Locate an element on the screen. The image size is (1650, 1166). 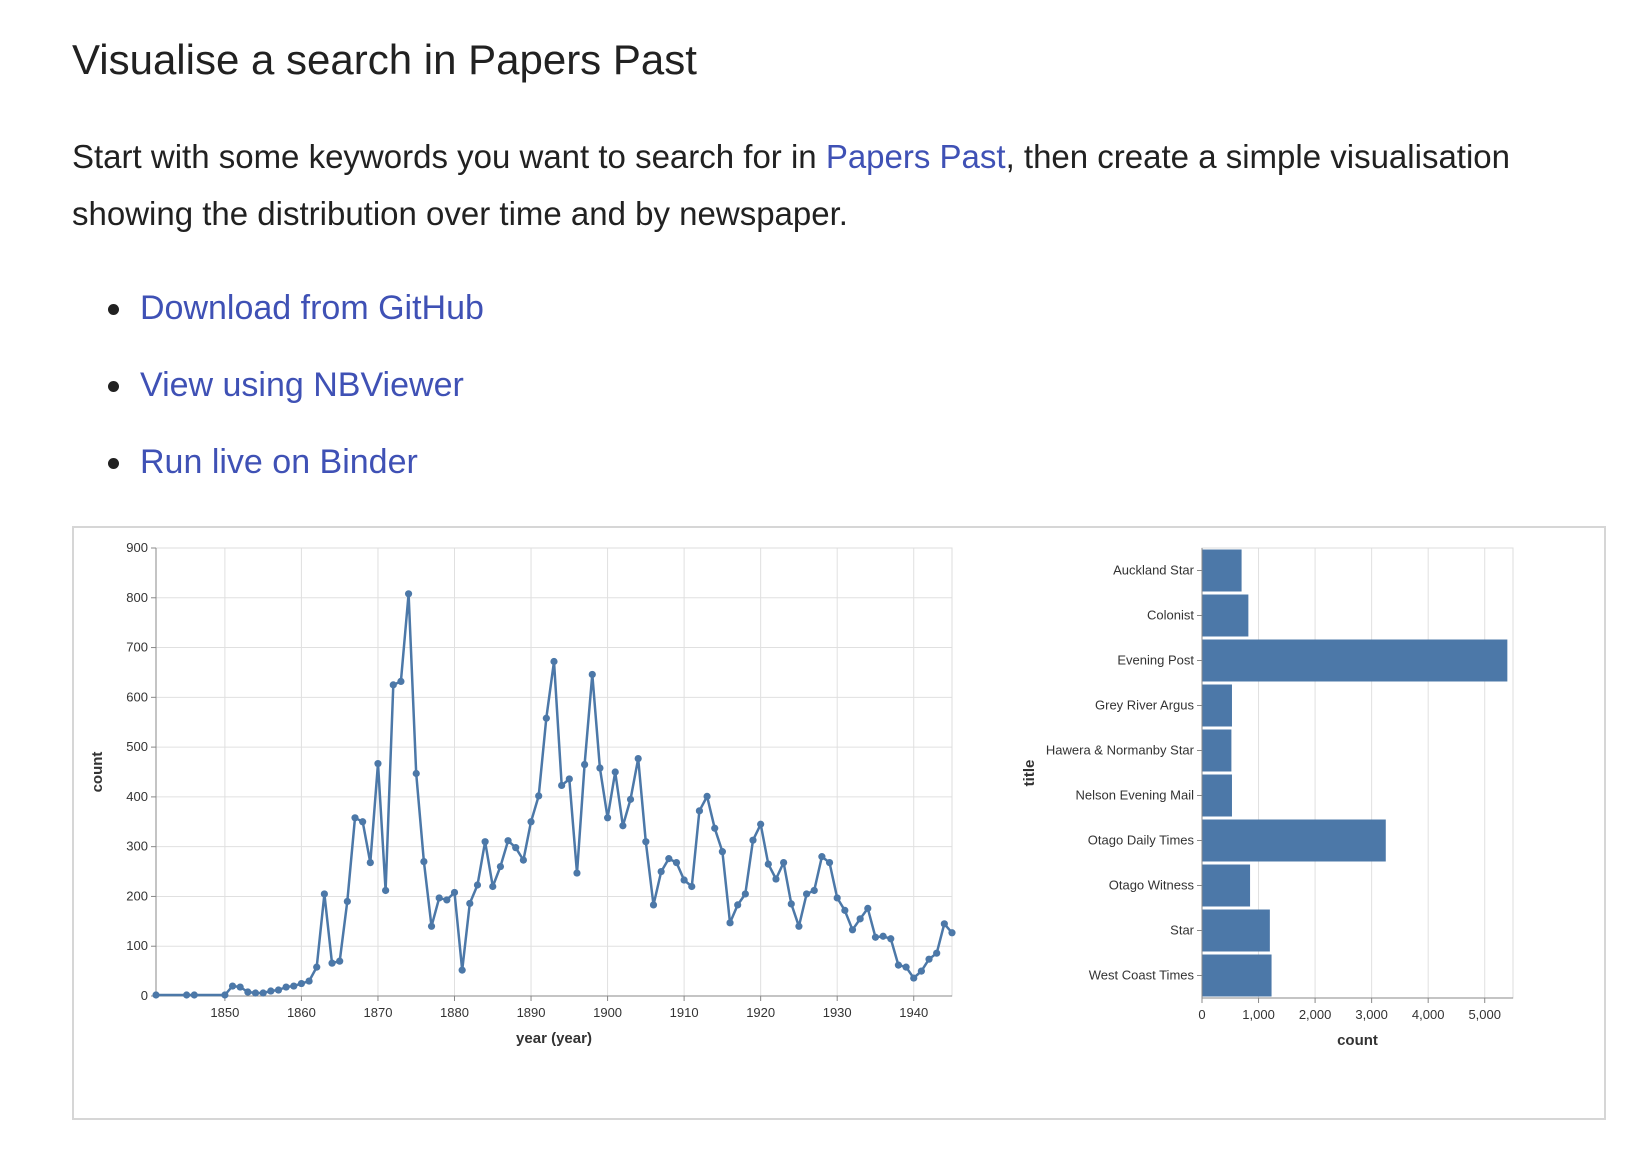
x-tick-label: 1850 is located at coordinates (224, 1012).